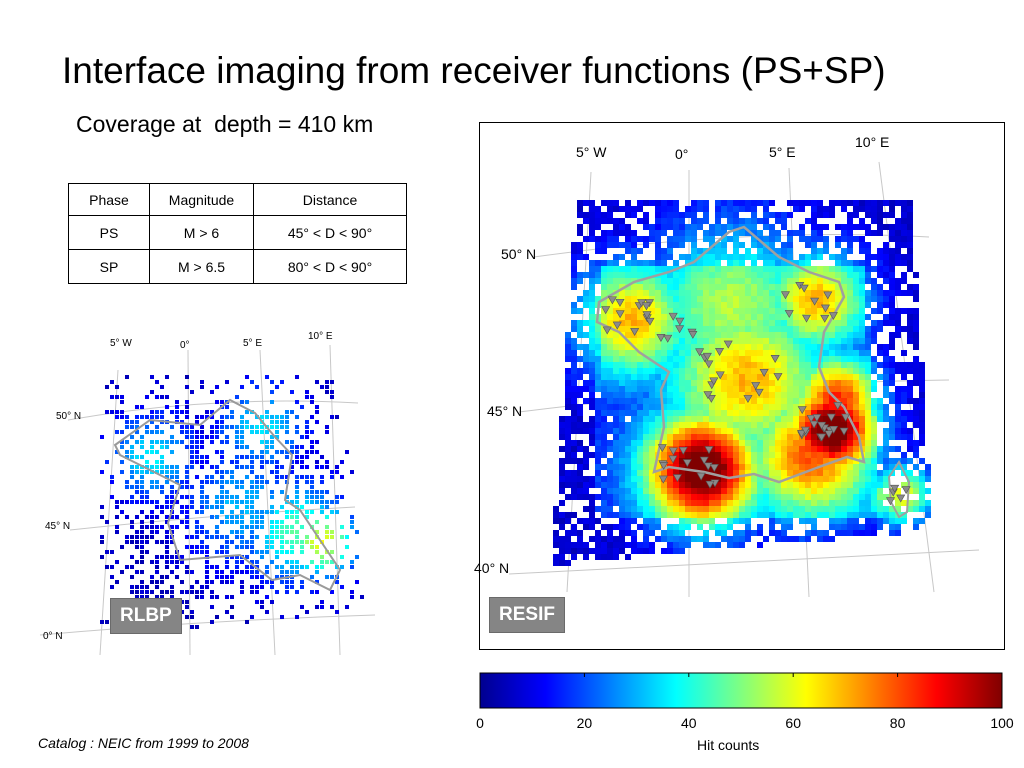 This screenshot has width=1024, height=768. What do you see at coordinates (895, 488) in the screenshot?
I see `station-marker` at bounding box center [895, 488].